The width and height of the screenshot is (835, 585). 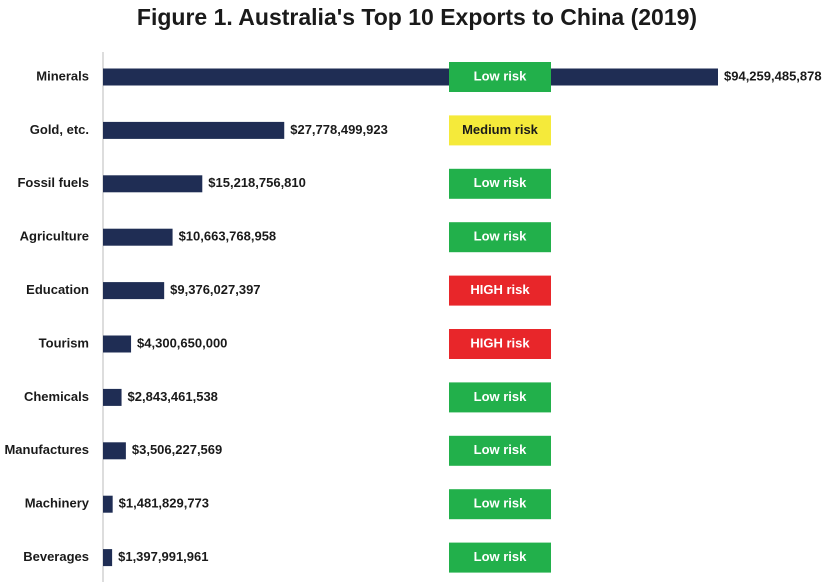 What do you see at coordinates (182, 342) in the screenshot?
I see `value-label: $4,300,650,000` at bounding box center [182, 342].